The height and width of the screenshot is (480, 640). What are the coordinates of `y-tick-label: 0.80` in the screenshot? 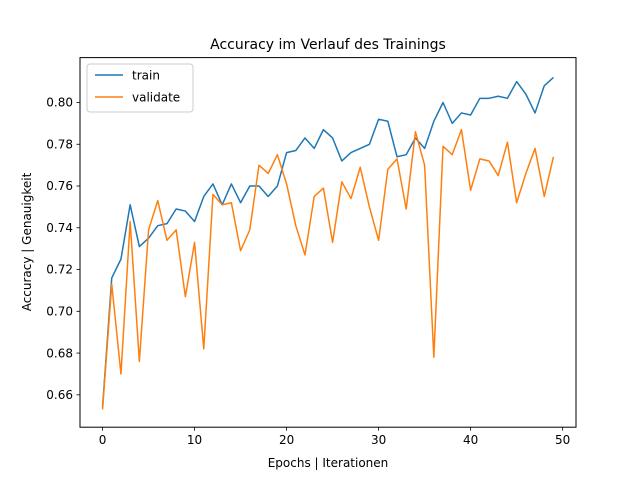 It's located at (59, 103).